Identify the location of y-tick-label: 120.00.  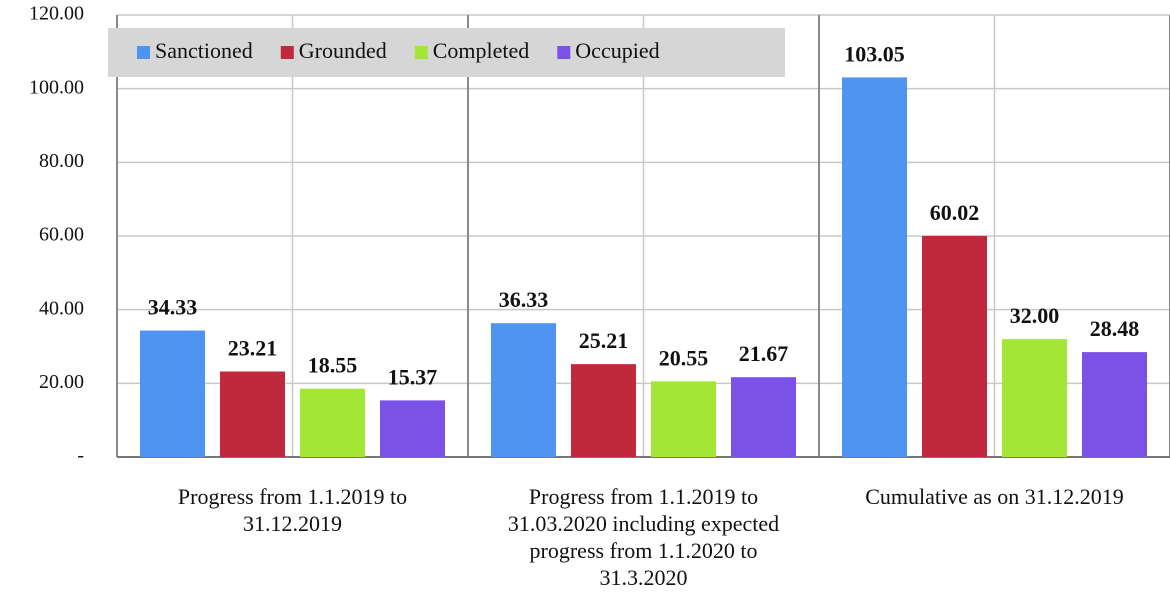
(56, 14).